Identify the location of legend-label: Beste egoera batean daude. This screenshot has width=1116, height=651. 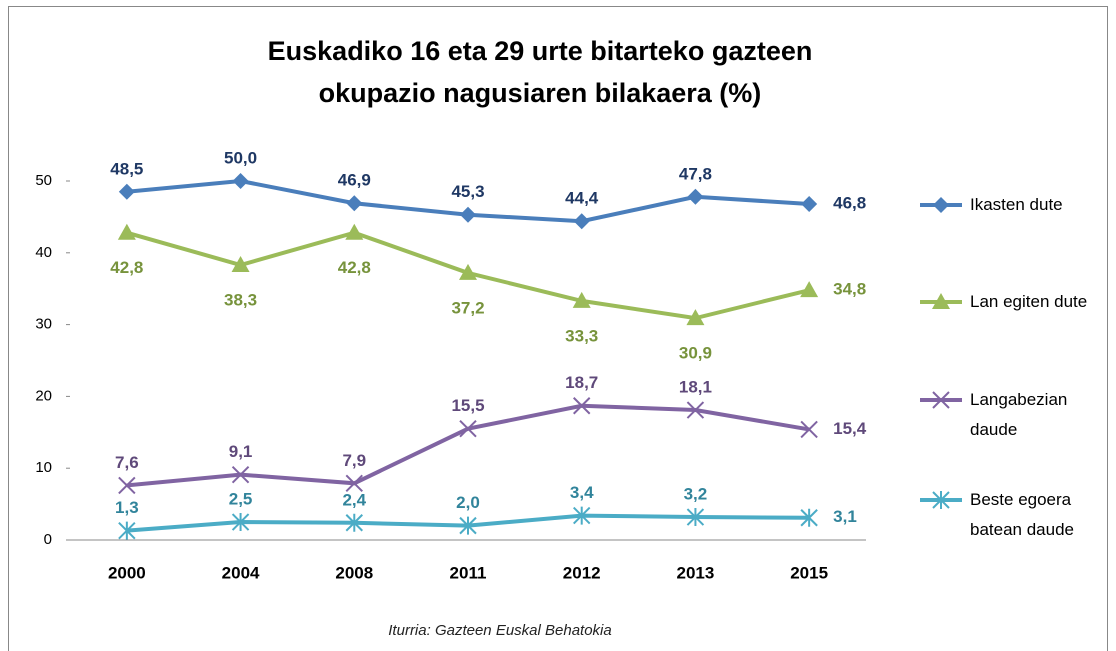
(1022, 514).